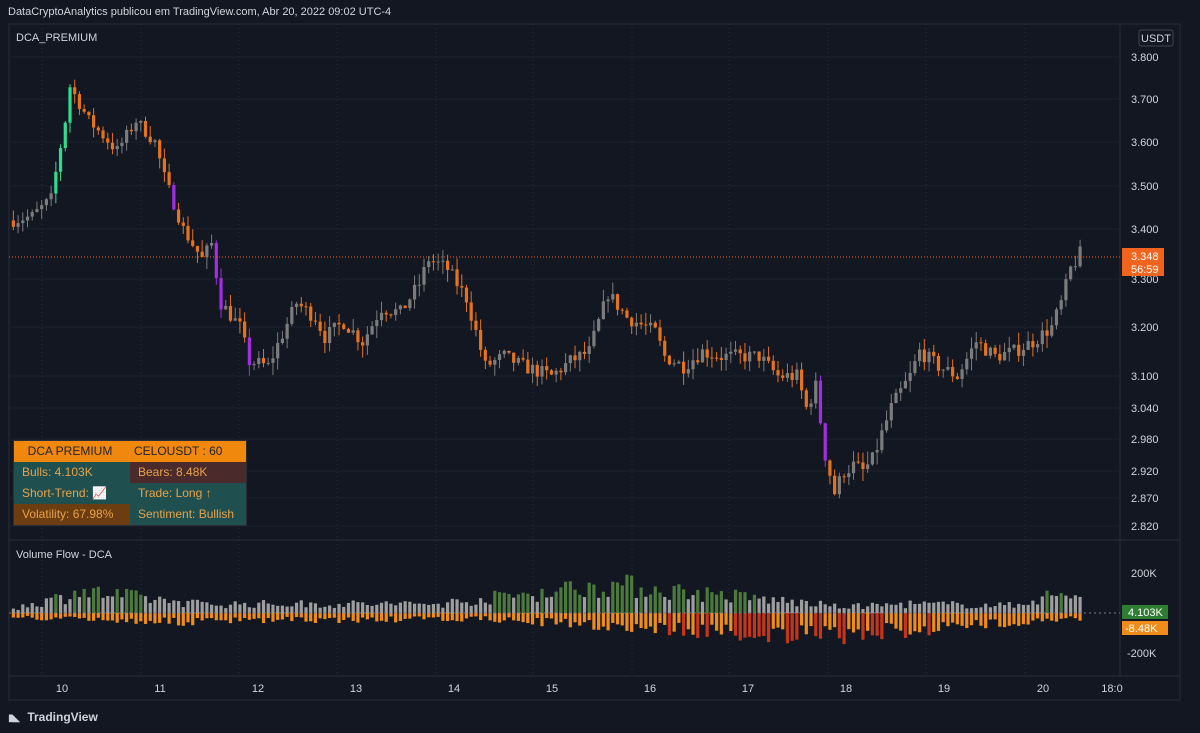 This screenshot has width=1200, height=733. I want to click on time-tick-label: 15, so click(552, 689).